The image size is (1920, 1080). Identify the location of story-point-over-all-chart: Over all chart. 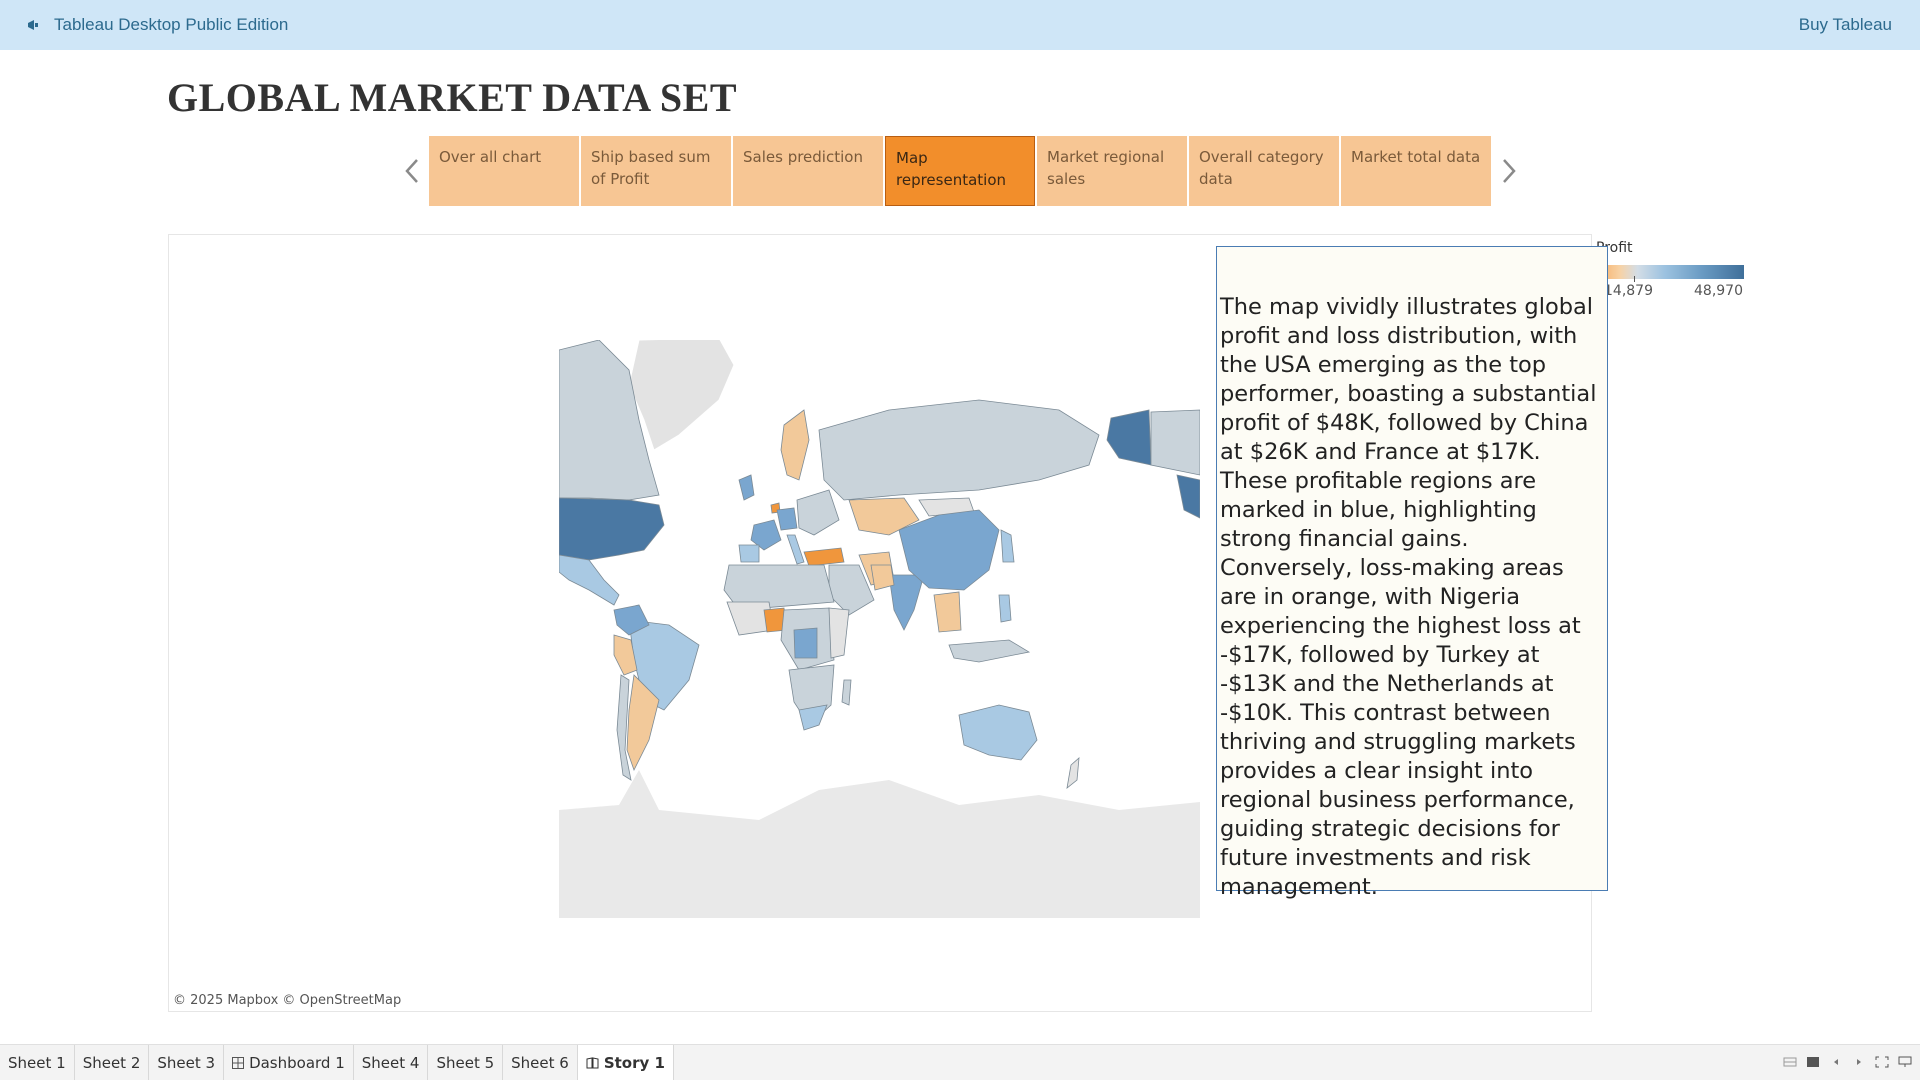
(504, 171).